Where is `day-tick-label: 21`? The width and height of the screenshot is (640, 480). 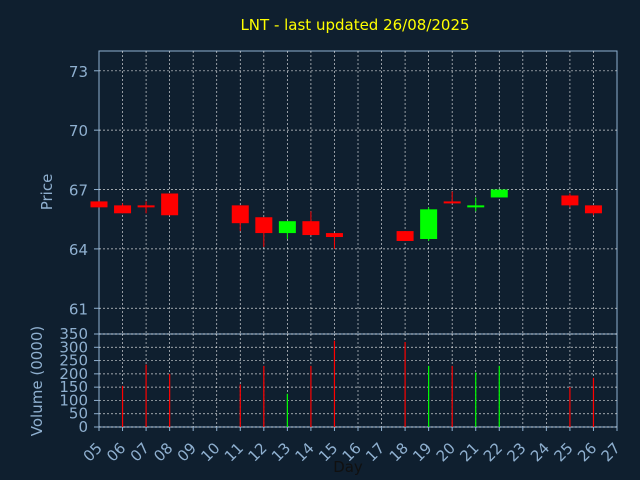
day-tick-label: 21 is located at coordinates (469, 452).